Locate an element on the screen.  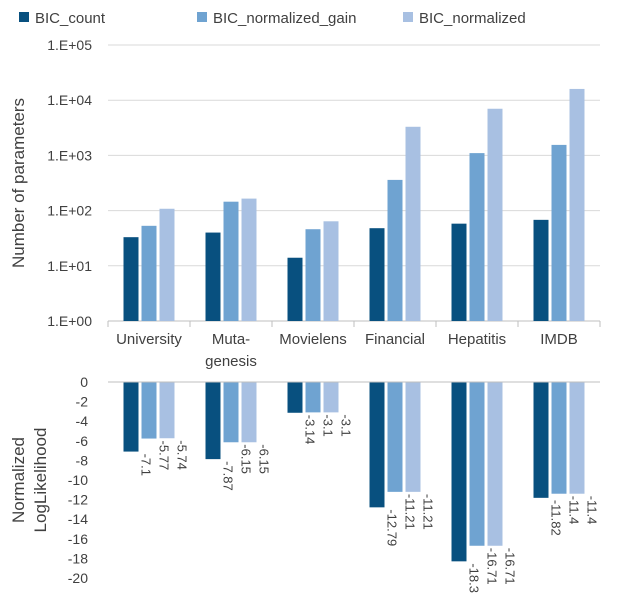
data-label-1-5: -11.4 is located at coordinates (574, 510).